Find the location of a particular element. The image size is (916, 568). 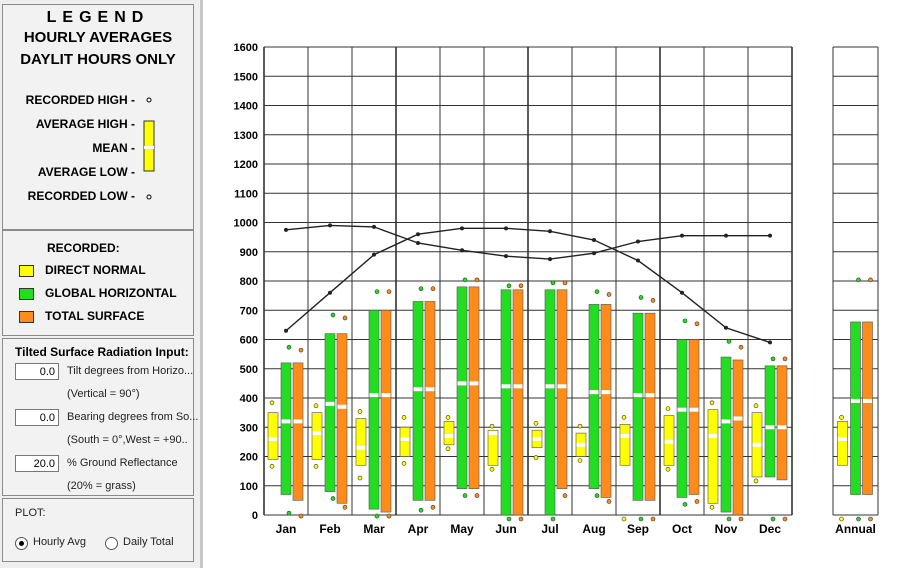

legend-title: LEGEND is located at coordinates (98, 17).